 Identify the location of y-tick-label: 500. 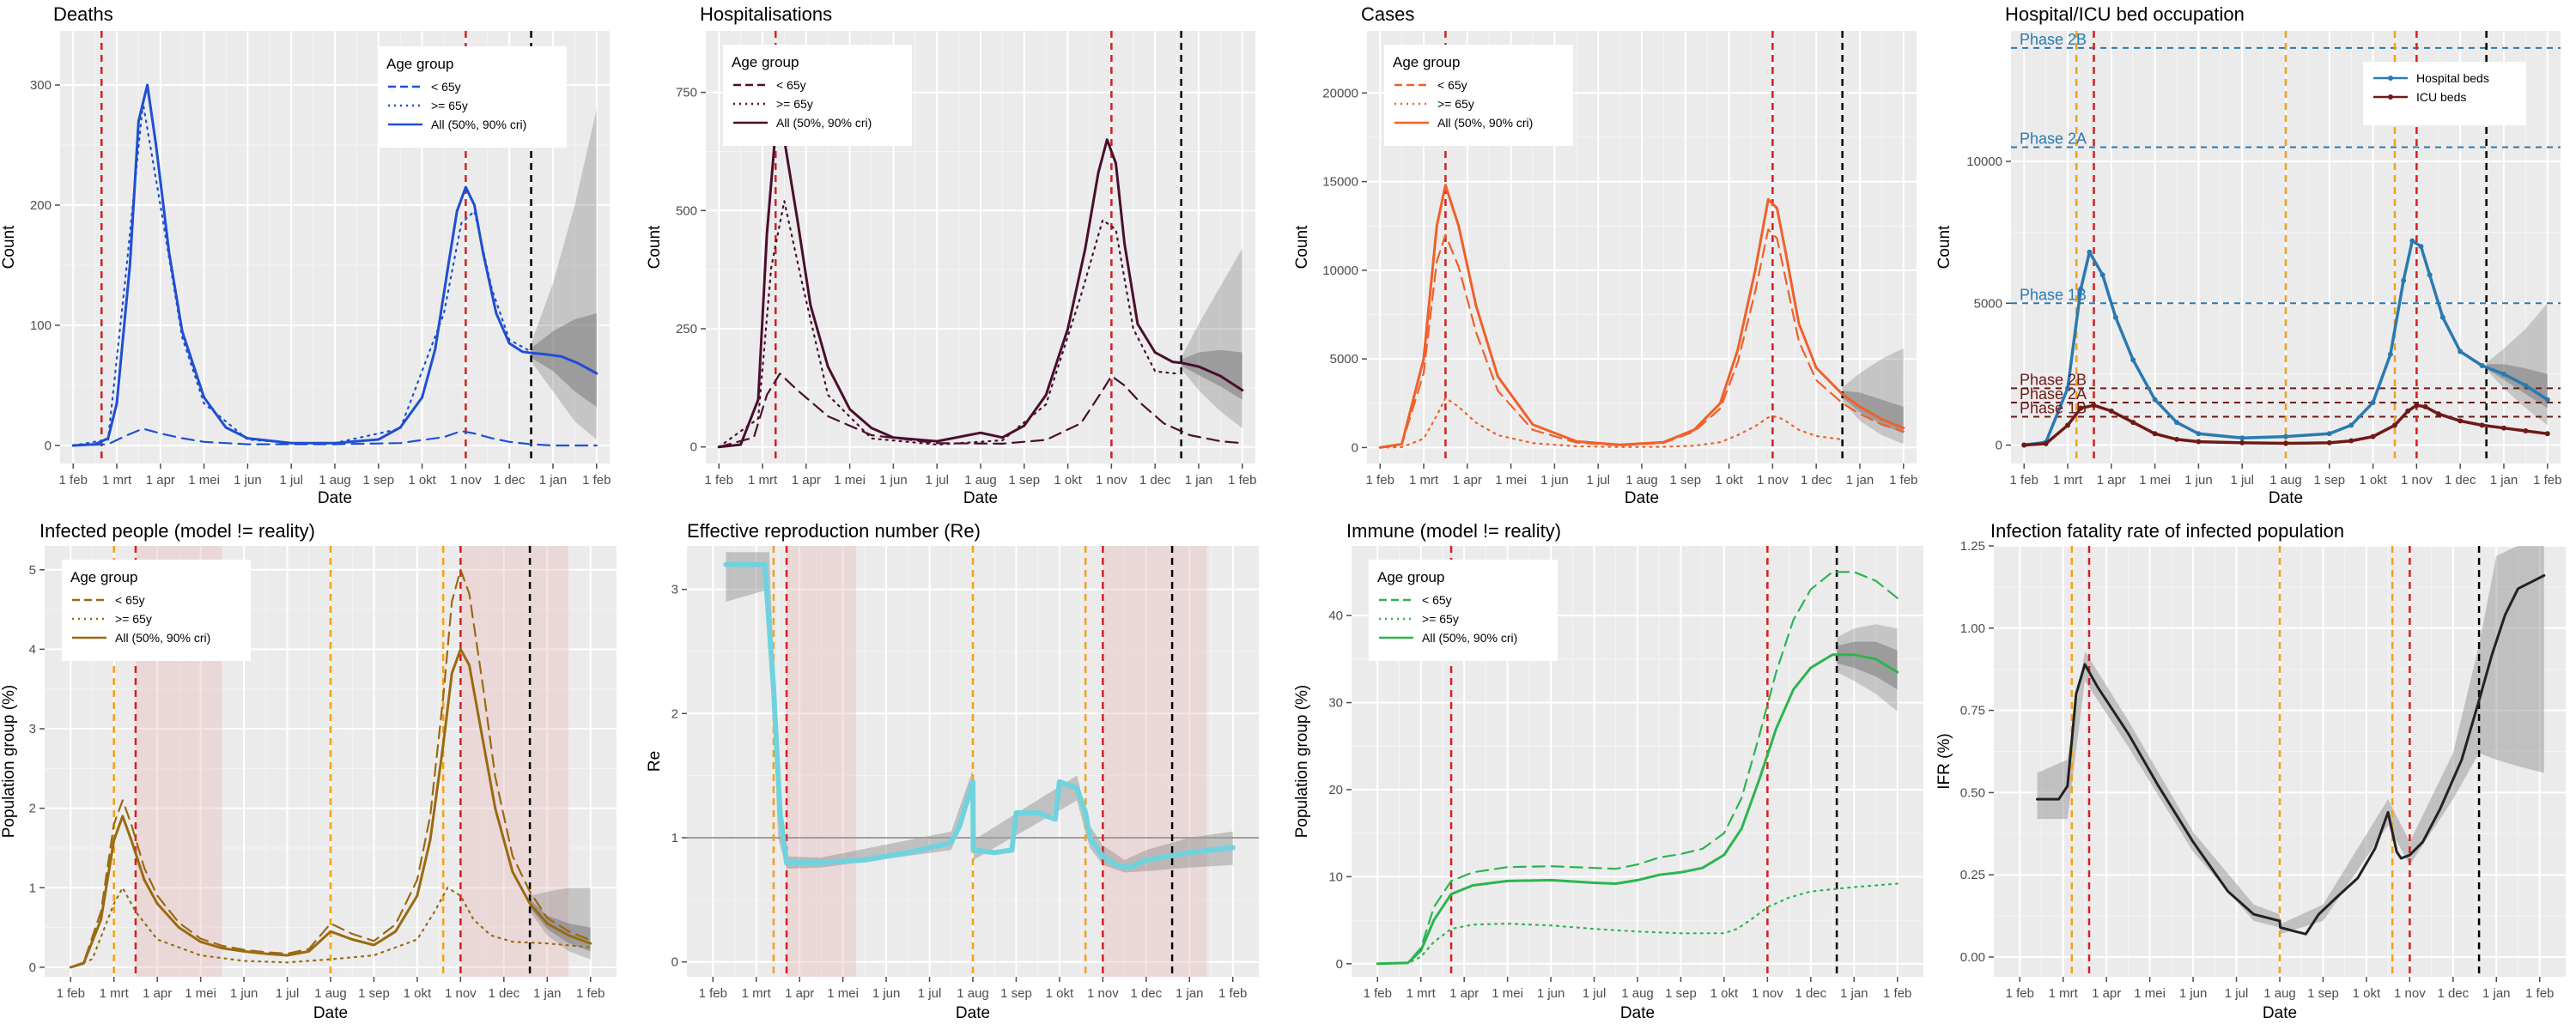
(686, 210).